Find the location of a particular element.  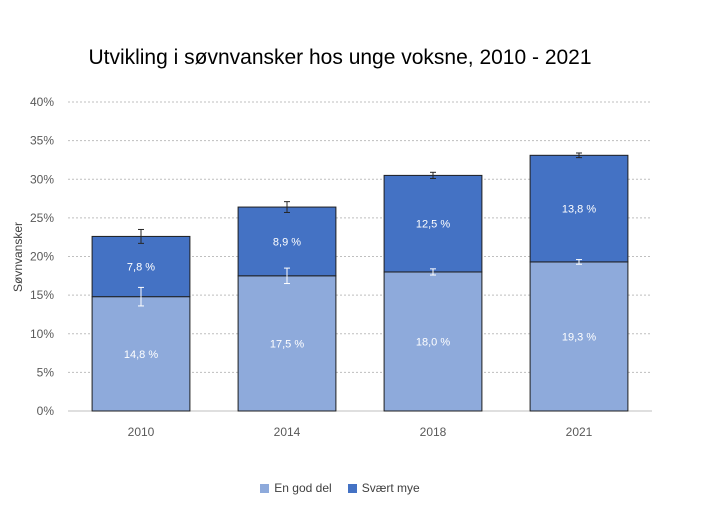

y-tick-label: 35% is located at coordinates (42, 141).